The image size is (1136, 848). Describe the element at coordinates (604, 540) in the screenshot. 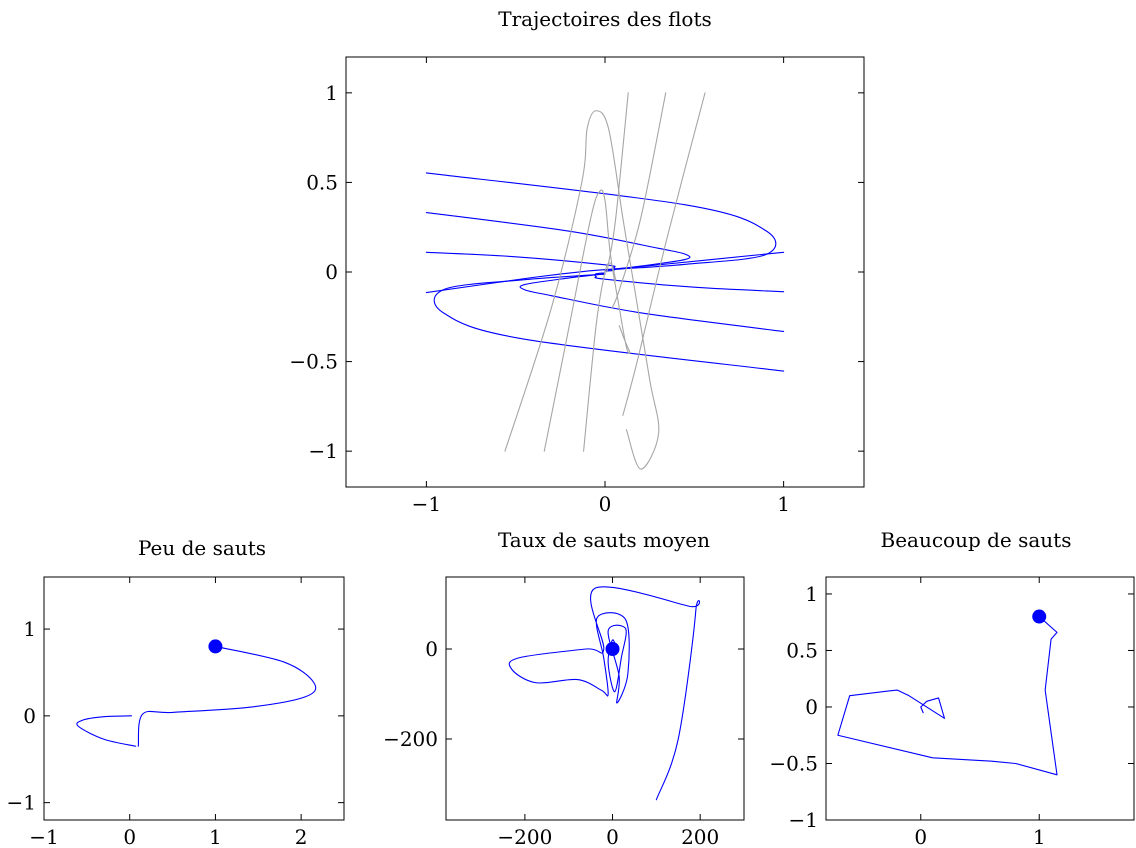

I see `chart-title: Taux de sauts moyen` at that location.